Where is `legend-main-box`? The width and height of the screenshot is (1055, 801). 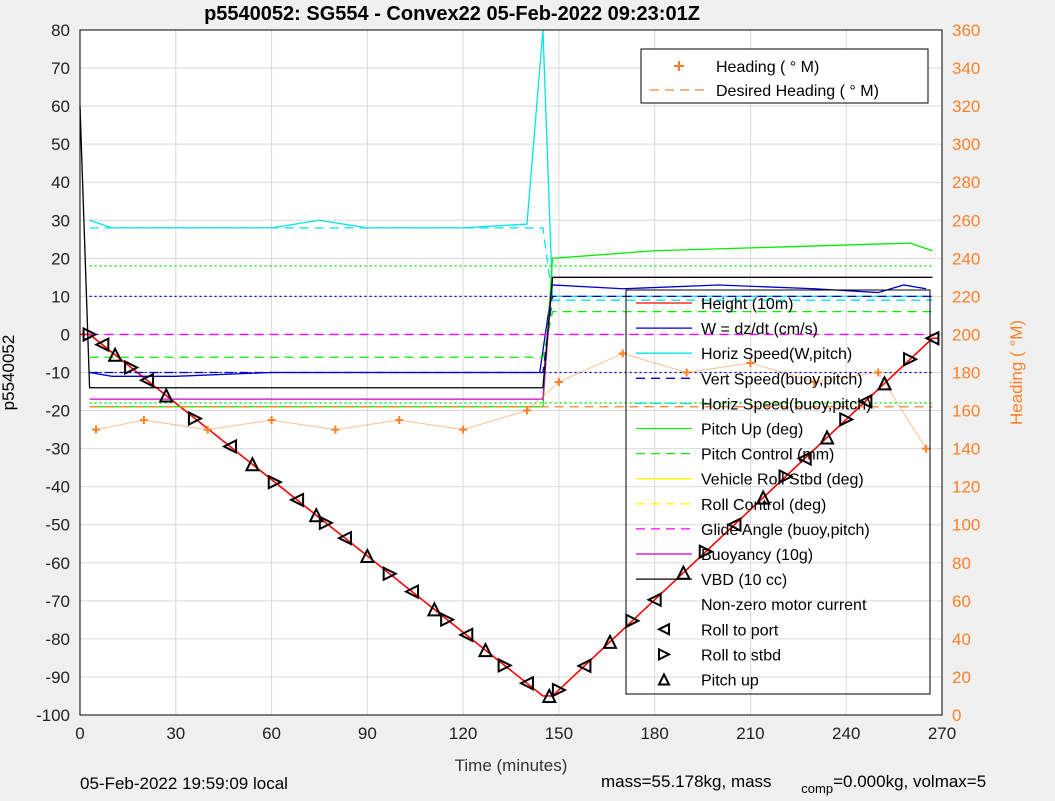
legend-main-box is located at coordinates (778, 492).